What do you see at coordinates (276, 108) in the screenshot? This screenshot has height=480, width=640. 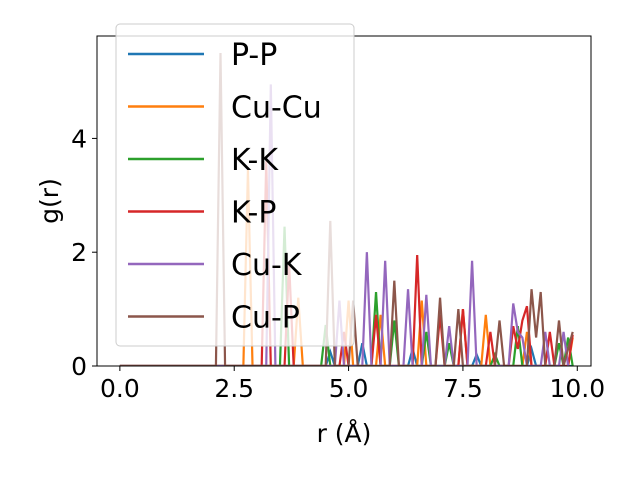 I see `legend-label-cu-cu: Cu-Cu` at bounding box center [276, 108].